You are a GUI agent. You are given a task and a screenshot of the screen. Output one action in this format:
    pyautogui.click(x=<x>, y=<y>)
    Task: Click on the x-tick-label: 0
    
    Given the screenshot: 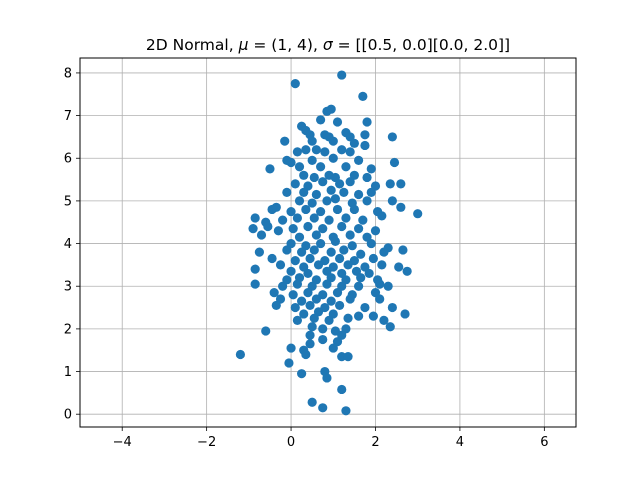 What is the action you would take?
    pyautogui.click(x=291, y=442)
    